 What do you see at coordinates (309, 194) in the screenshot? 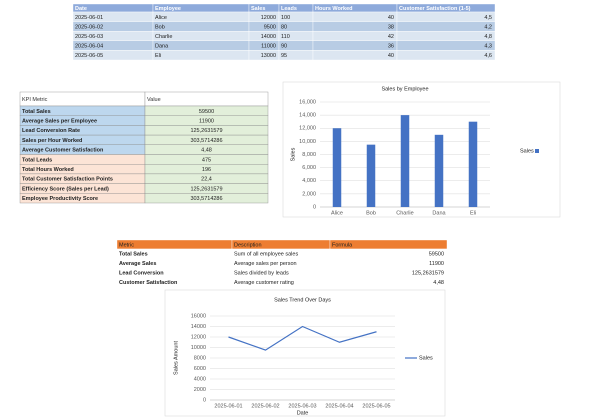
I see `y-tick-label: 2,000` at bounding box center [309, 194].